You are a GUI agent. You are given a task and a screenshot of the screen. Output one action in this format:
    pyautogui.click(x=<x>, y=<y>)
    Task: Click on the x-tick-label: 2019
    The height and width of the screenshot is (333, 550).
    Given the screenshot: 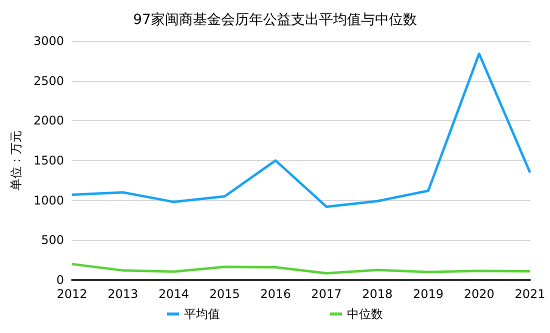 What is the action you would take?
    pyautogui.click(x=428, y=294)
    